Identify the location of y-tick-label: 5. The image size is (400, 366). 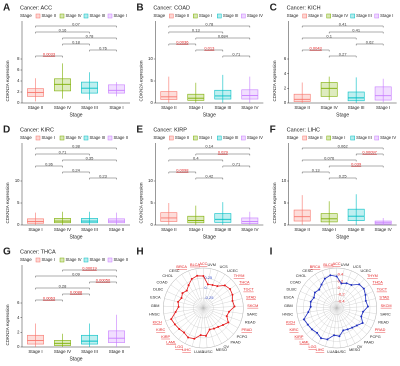
(151, 202).